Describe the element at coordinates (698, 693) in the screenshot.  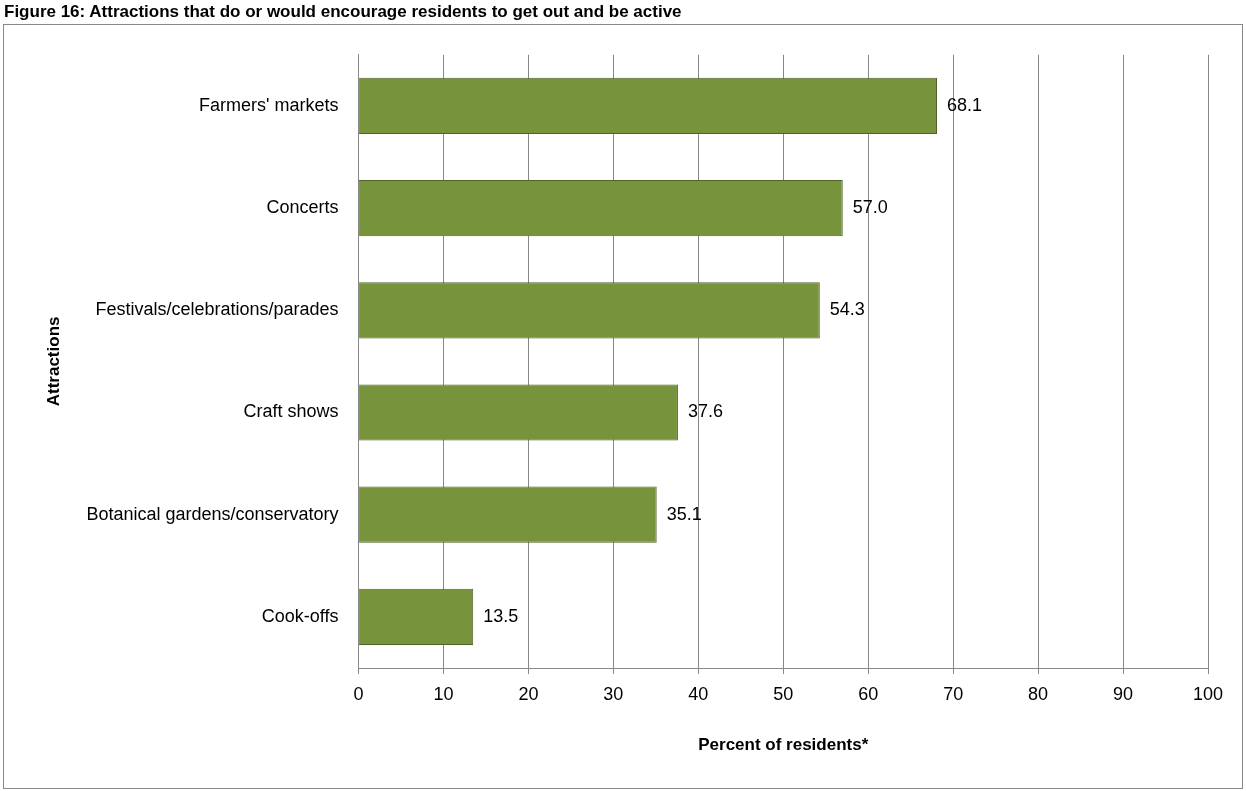
I see `x-tick-label: 40` at that location.